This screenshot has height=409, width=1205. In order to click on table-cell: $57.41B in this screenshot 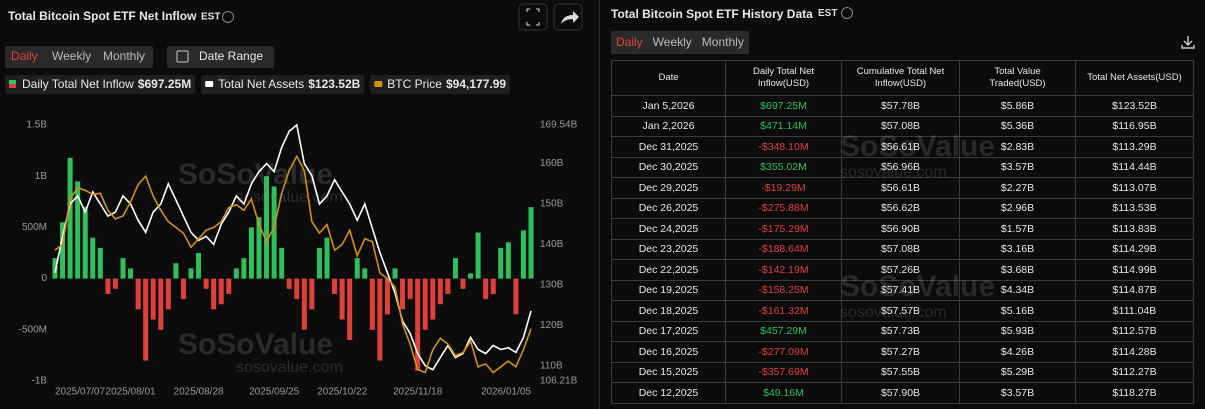, I will do `click(900, 290)`.